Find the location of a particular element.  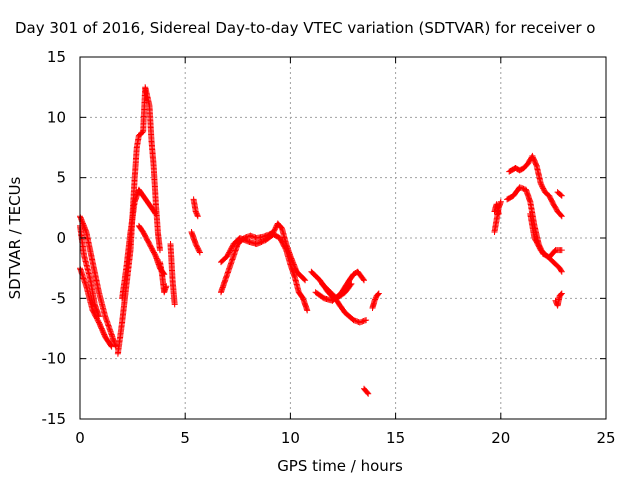

y-tick-label: 5 is located at coordinates (61, 178).